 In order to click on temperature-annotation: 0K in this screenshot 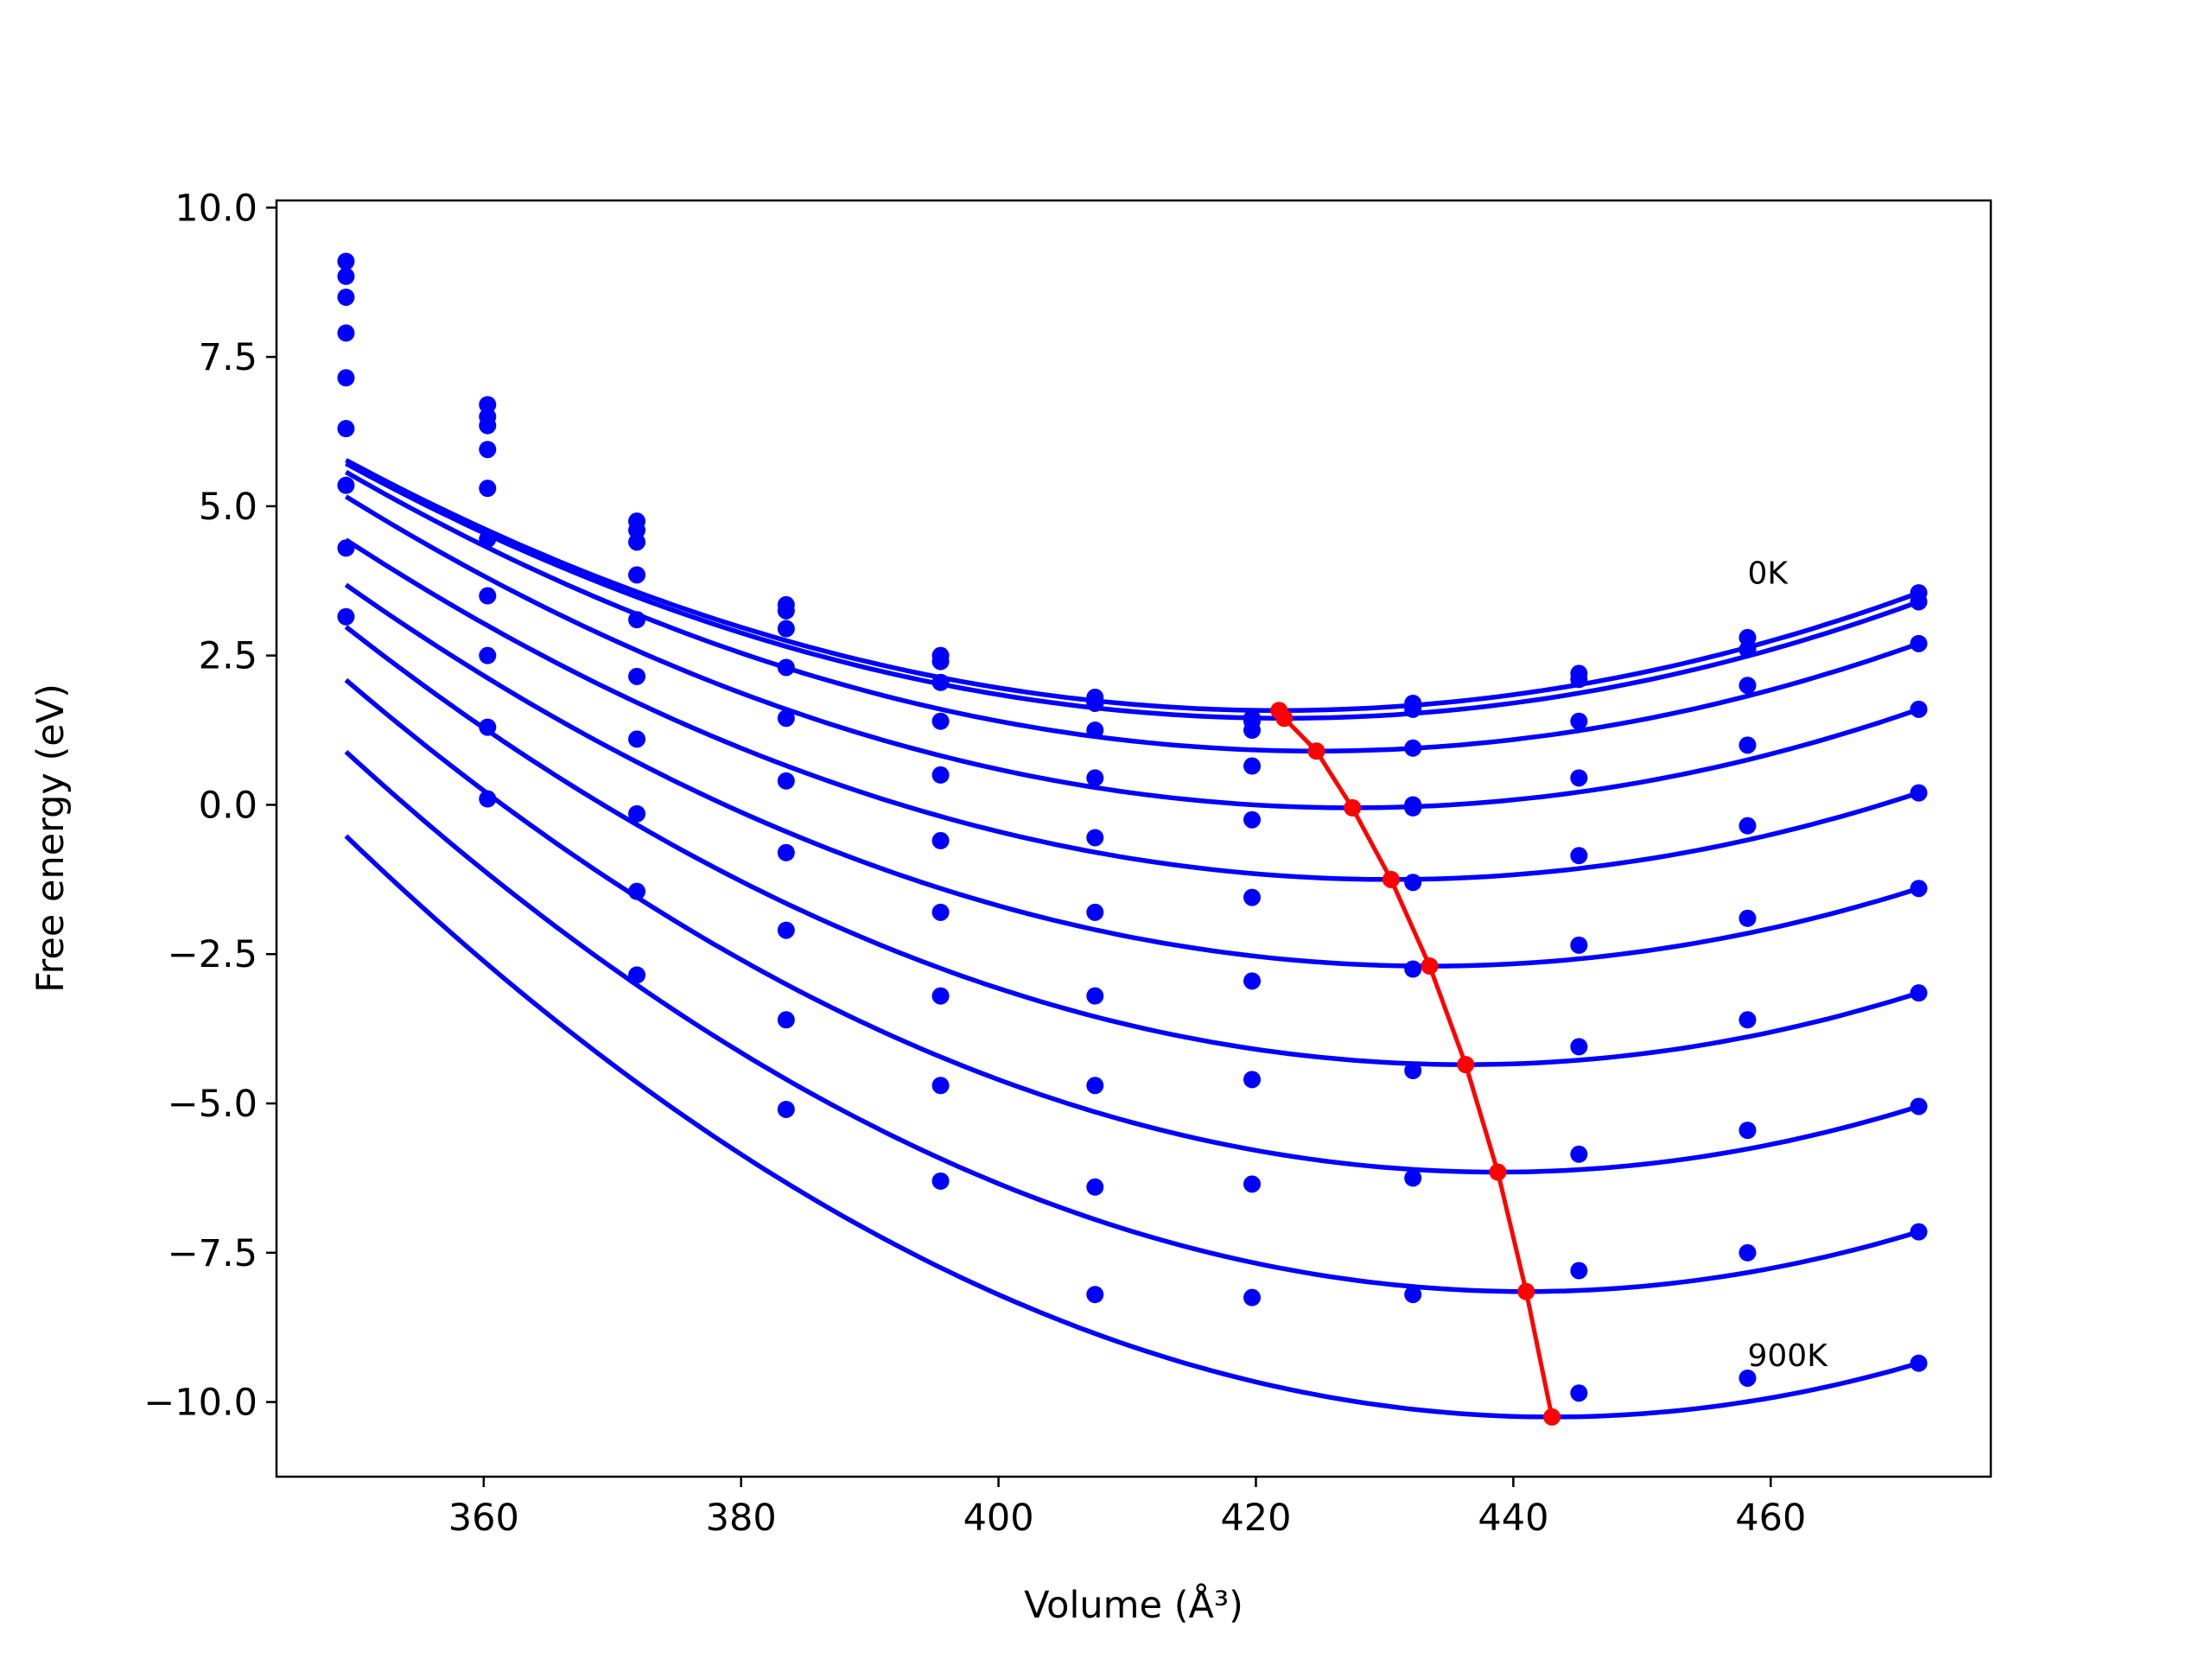, I will do `click(1768, 574)`.